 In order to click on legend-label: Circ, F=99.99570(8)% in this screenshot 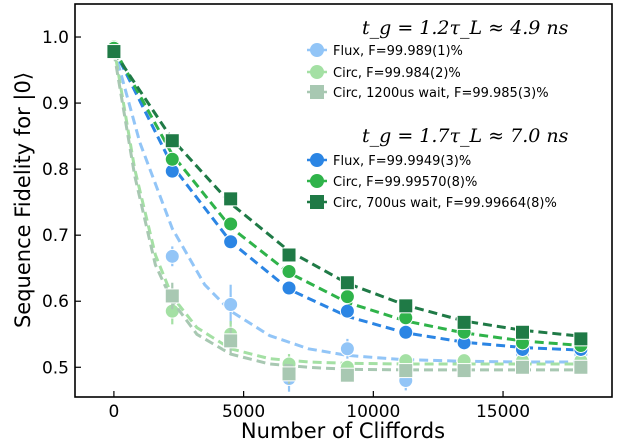, I will do `click(405, 182)`.